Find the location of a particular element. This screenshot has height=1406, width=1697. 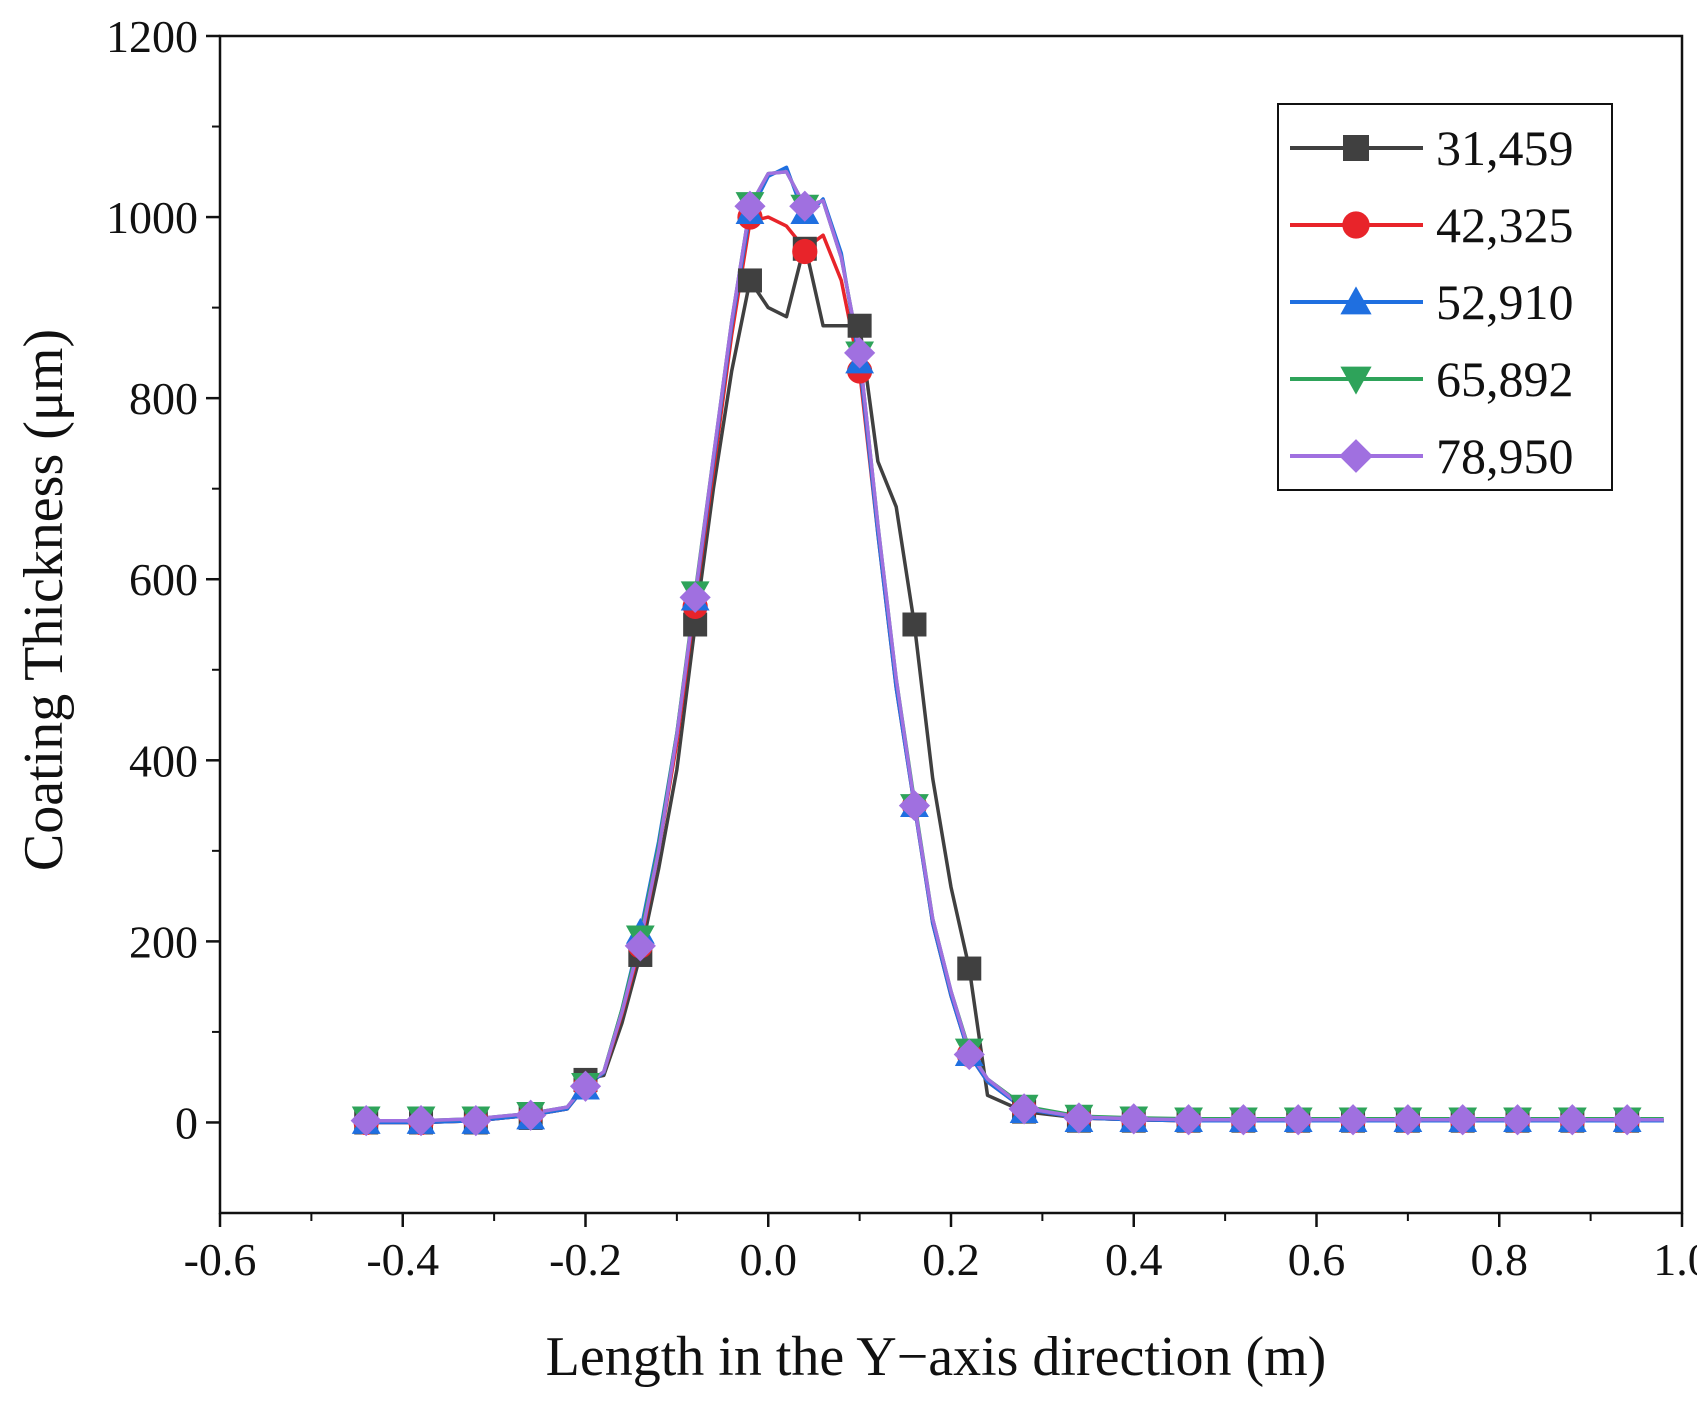

legend: 31,459 42,325 52,910 65,892 78,950 is located at coordinates (1445, 297).